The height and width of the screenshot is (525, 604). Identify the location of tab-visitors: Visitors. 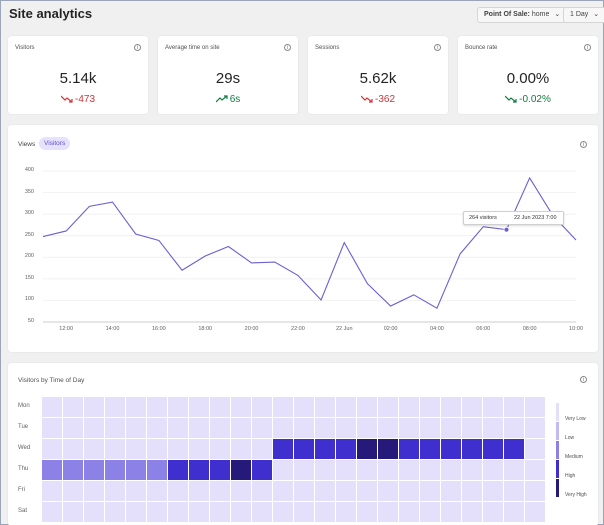
(55, 143).